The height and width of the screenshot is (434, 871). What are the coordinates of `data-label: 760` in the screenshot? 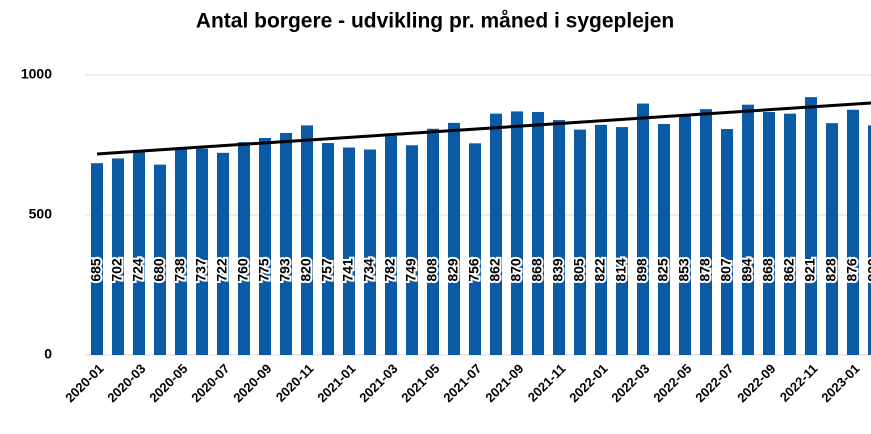 It's located at (243, 270).